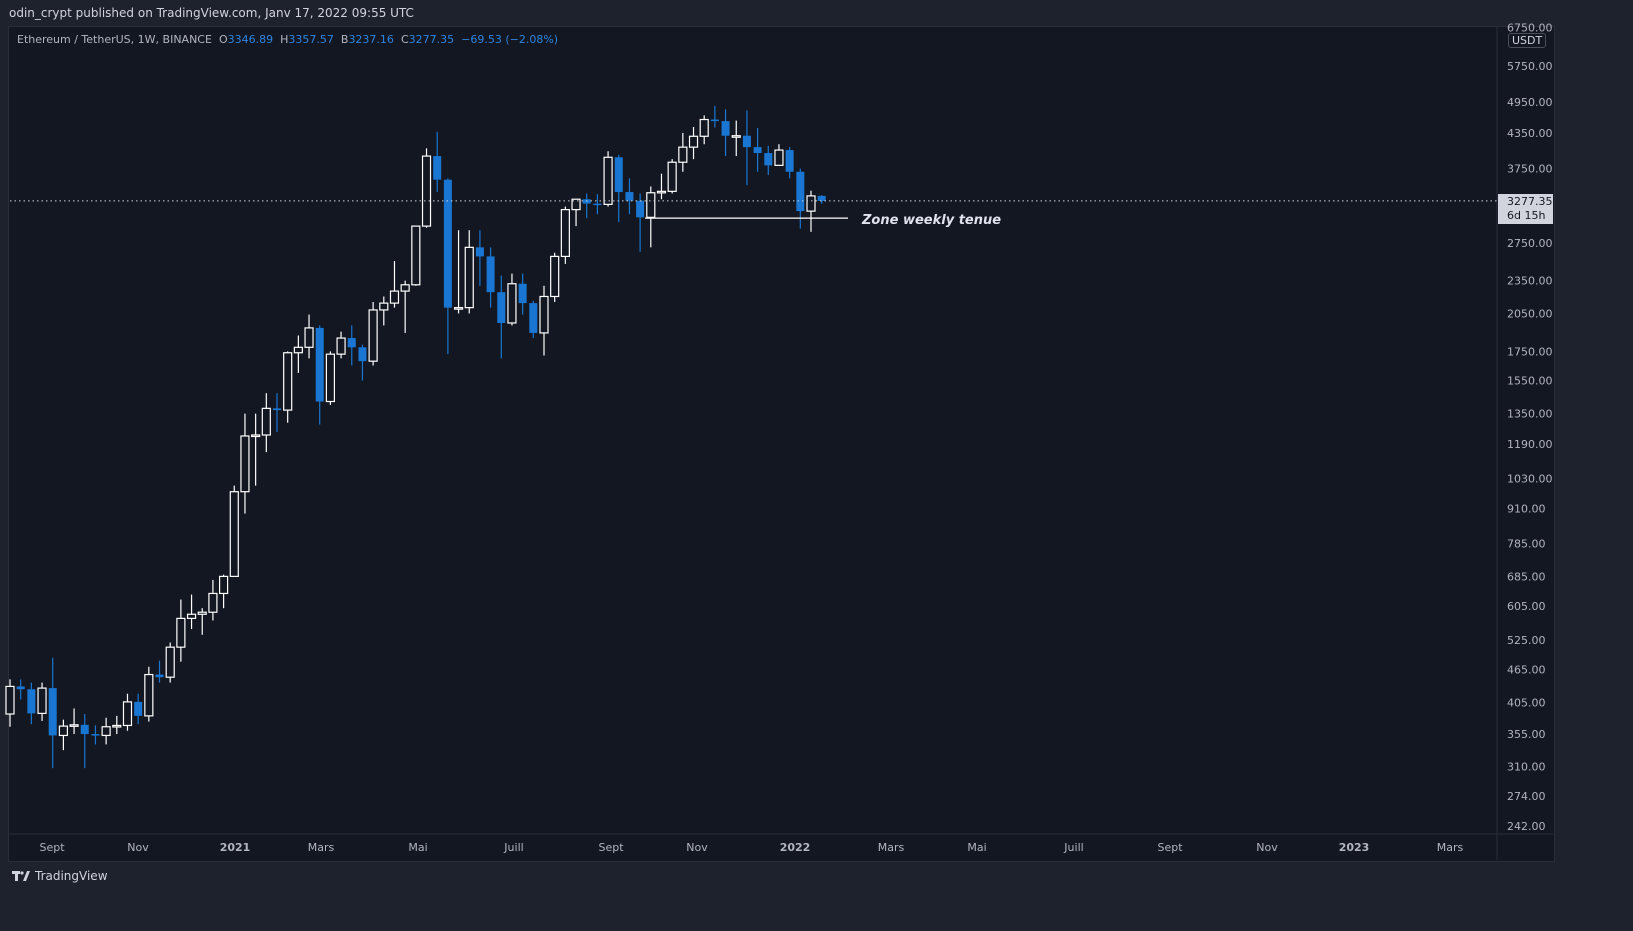 This screenshot has height=931, width=1633. What do you see at coordinates (1526, 702) in the screenshot?
I see `price-tick-label: 405.00` at bounding box center [1526, 702].